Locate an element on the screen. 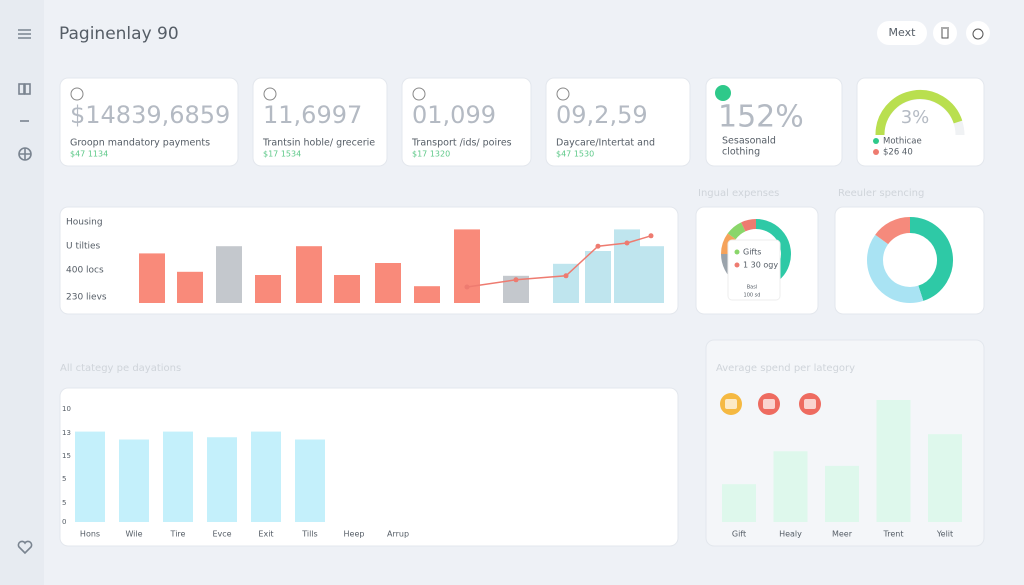  axis-label: 230 lievs is located at coordinates (86, 298).